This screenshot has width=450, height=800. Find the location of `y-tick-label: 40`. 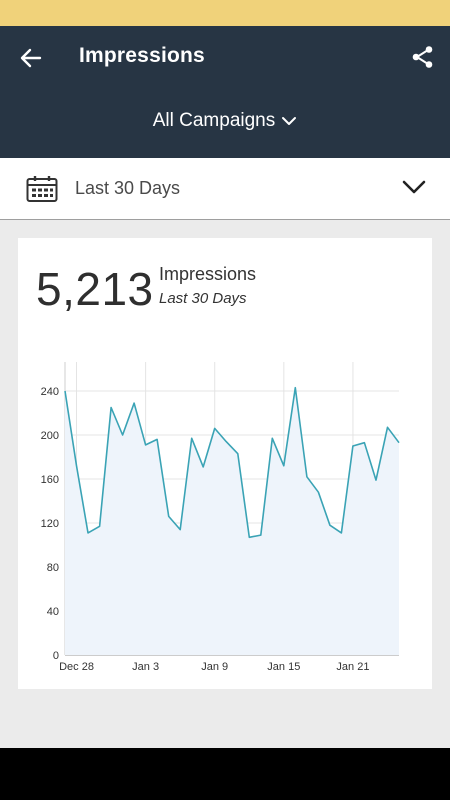

y-tick-label: 40 is located at coordinates (53, 612).